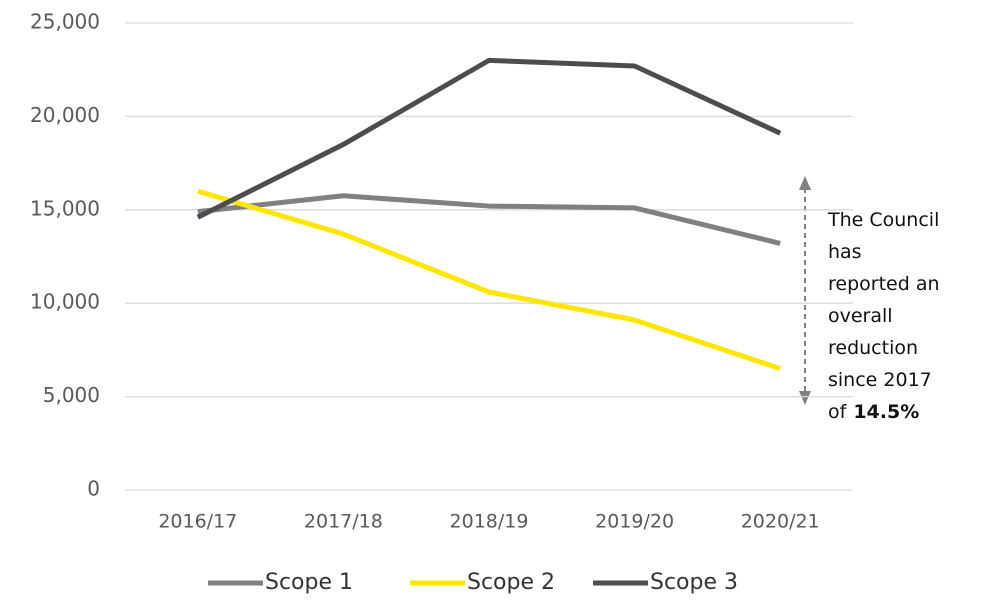  Describe the element at coordinates (805, 290) in the screenshot. I see `reduction-arrow` at that location.